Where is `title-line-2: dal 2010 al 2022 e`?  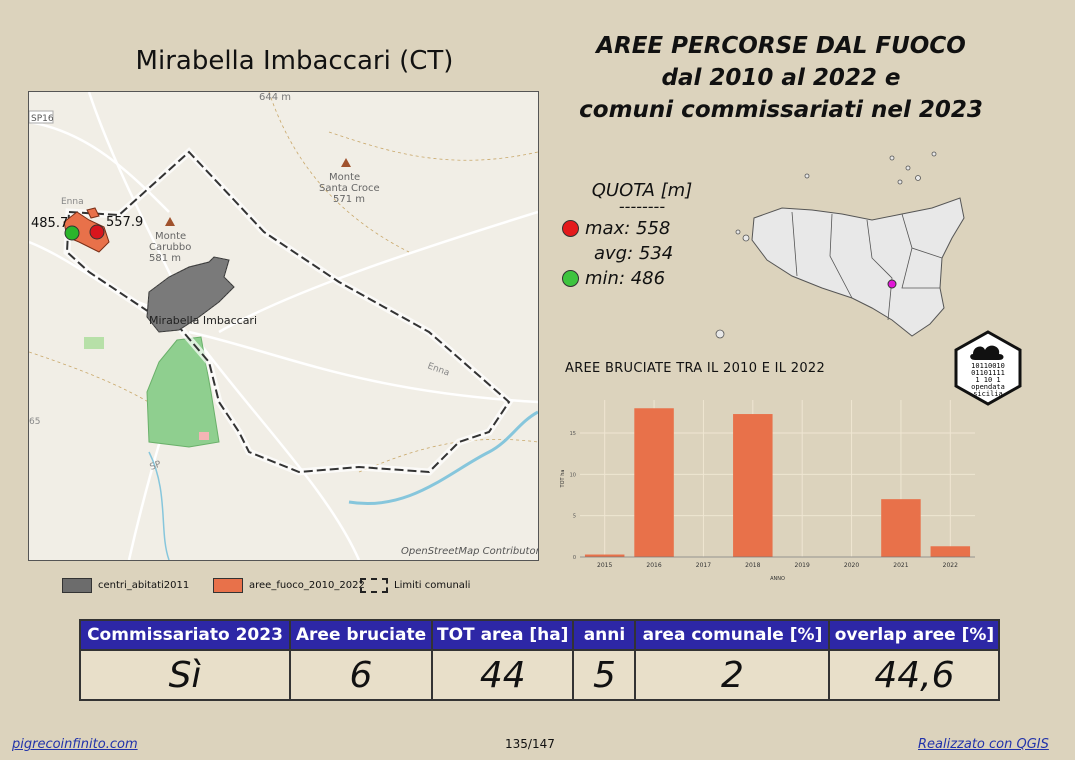 title-line-2: dal 2010 al 2022 e is located at coordinates (781, 78).